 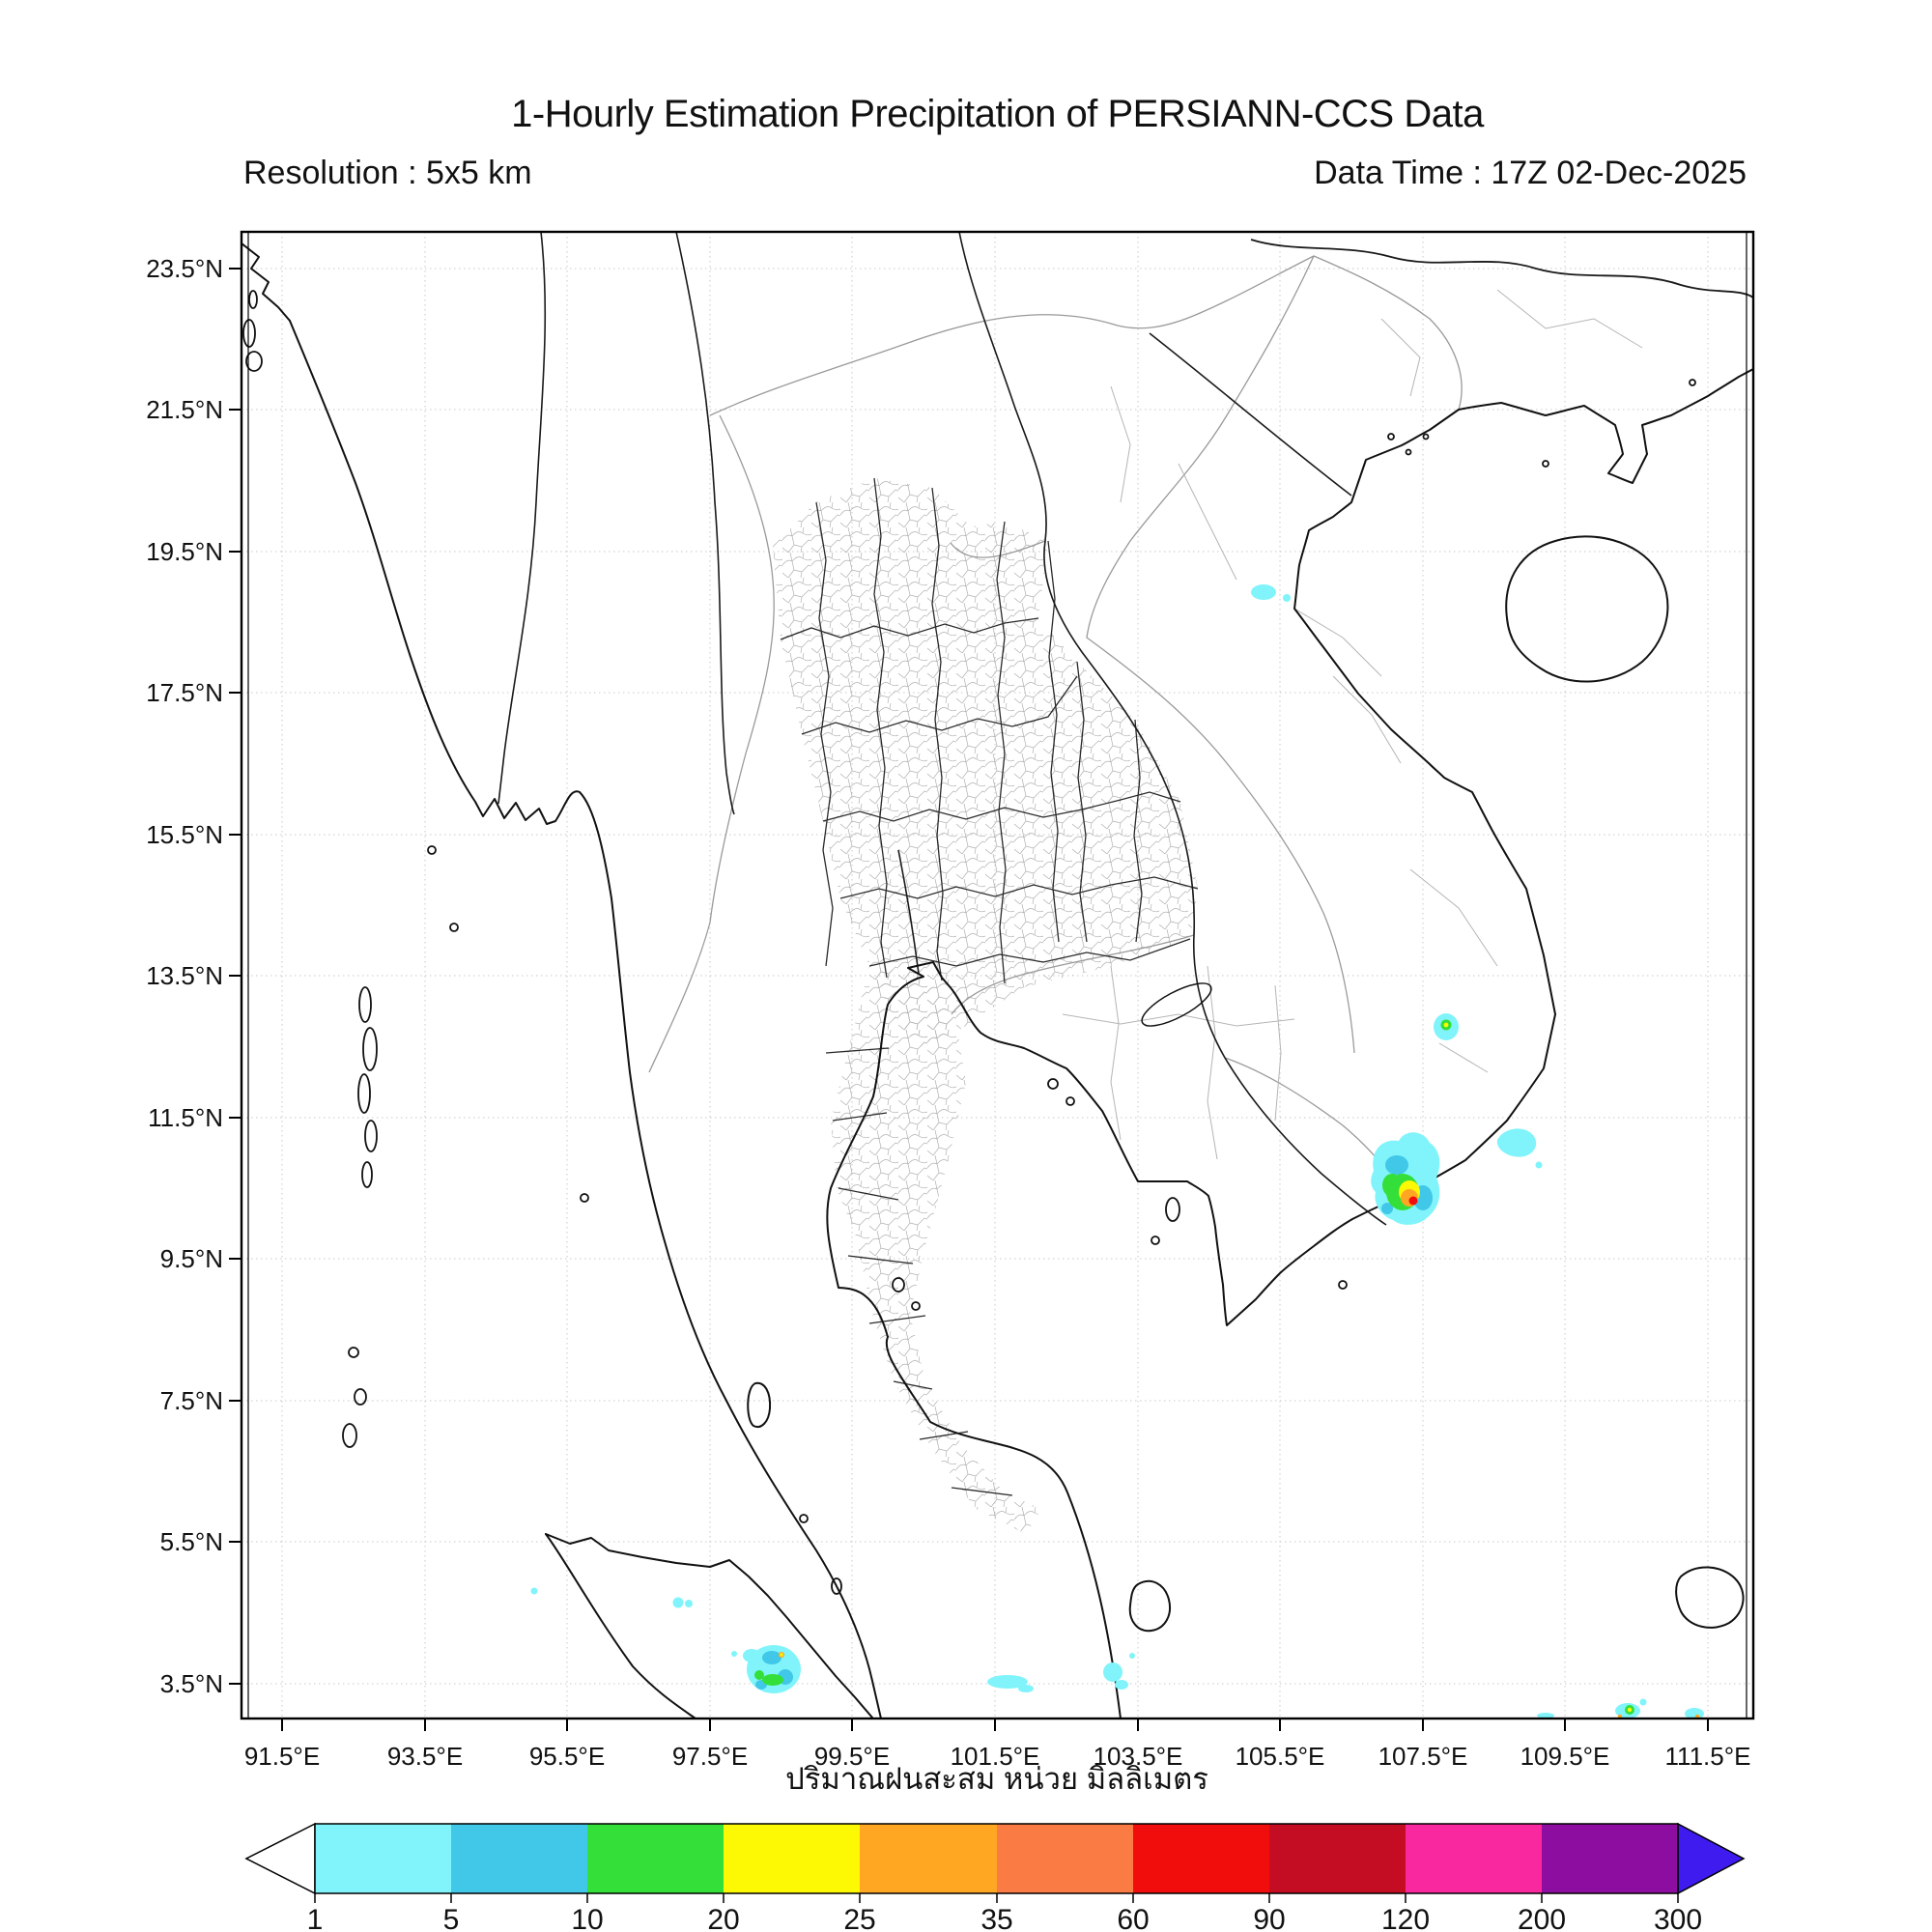 What do you see at coordinates (1176, 1005) in the screenshot?
I see `lake-tonlesap` at bounding box center [1176, 1005].